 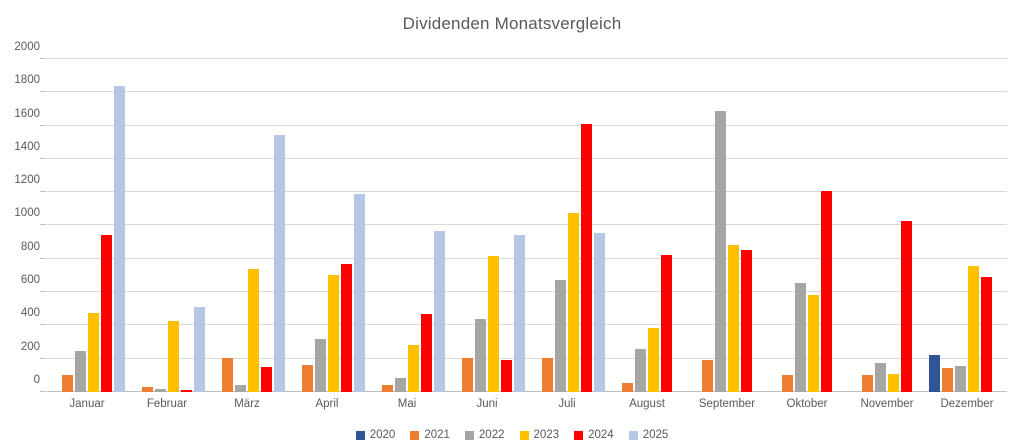 What do you see at coordinates (333, 333) in the screenshot?
I see `bar-2023-april` at bounding box center [333, 333].